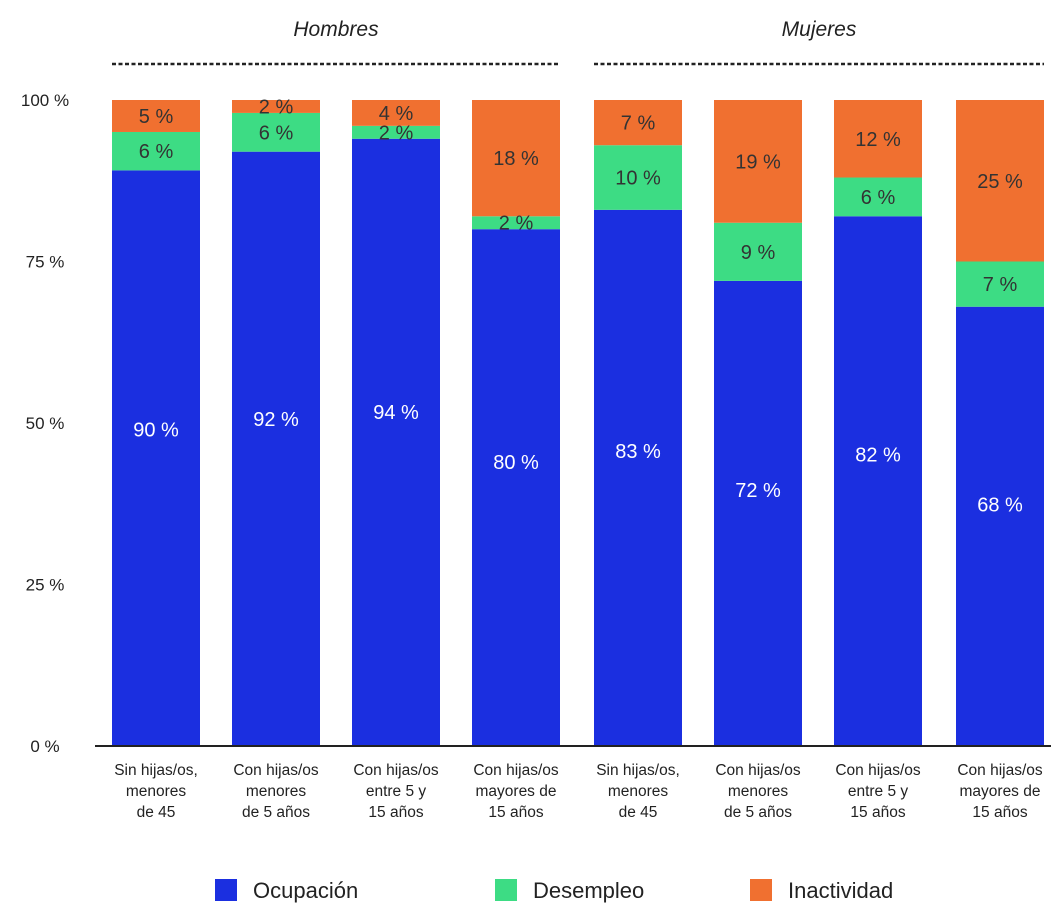 This screenshot has height=906, width=1051. Describe the element at coordinates (840, 890) in the screenshot. I see `legend-label: Inactividad` at that location.